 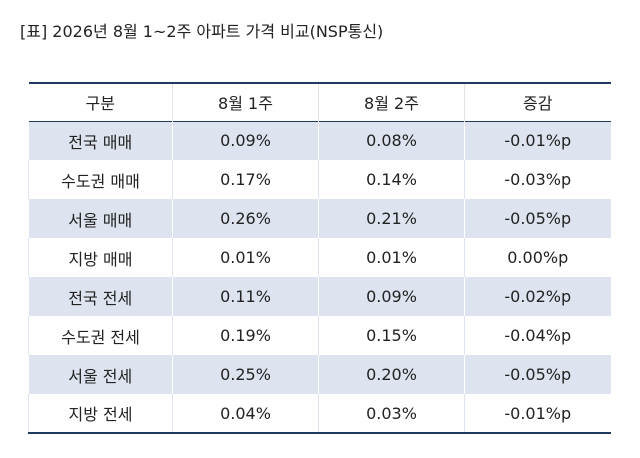 I want to click on table-caption: [표] 2026년 8월 1~2주 아파트 가격 비교(NSP통신), so click(x=201, y=30).